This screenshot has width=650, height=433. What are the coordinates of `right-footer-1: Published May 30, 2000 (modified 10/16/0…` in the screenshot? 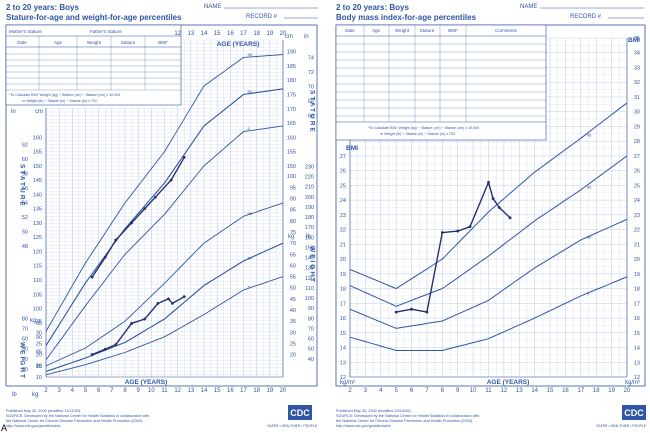 It's located at (374, 411).